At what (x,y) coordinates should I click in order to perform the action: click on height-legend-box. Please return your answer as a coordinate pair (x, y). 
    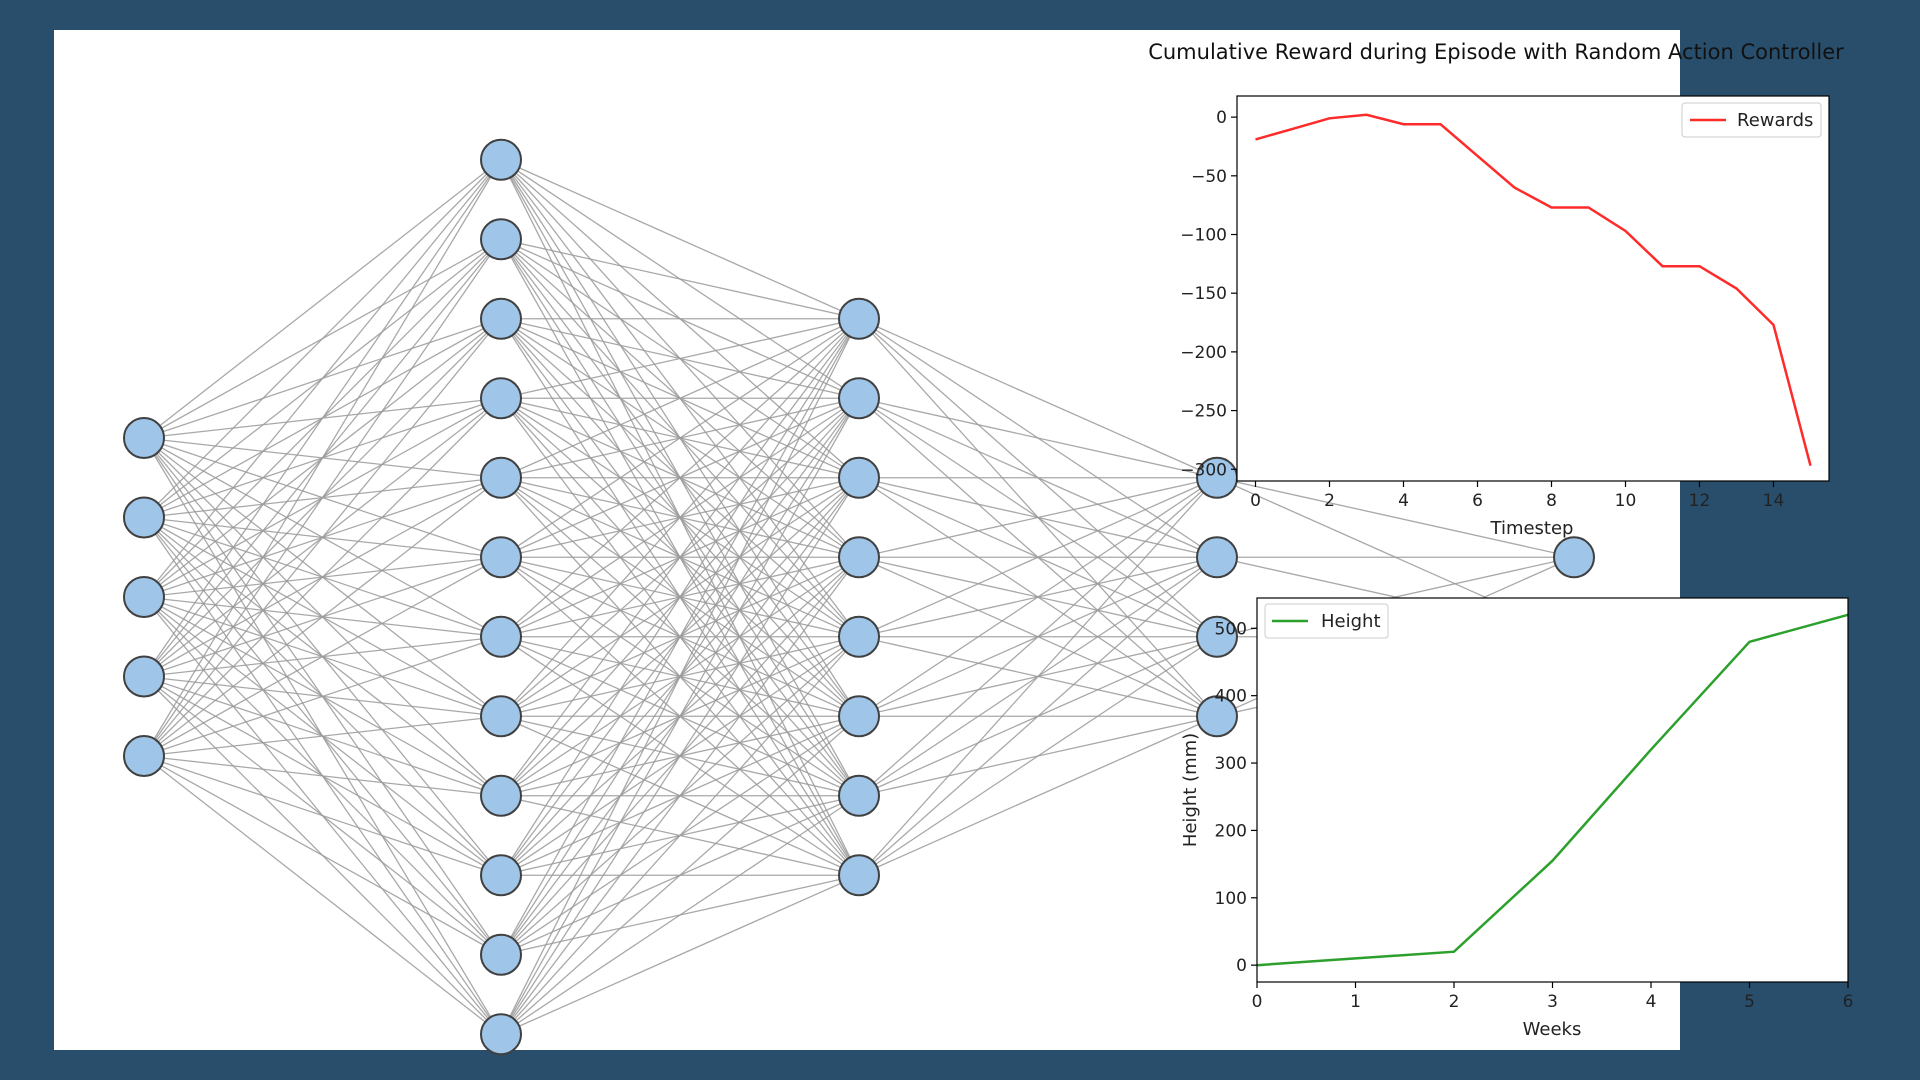
    Looking at the image, I should click on (1326, 621).